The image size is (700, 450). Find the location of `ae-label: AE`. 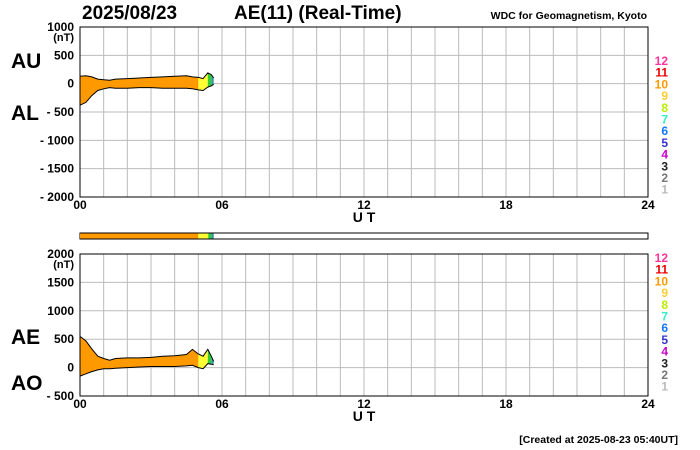

ae-label: AE is located at coordinates (26, 337).